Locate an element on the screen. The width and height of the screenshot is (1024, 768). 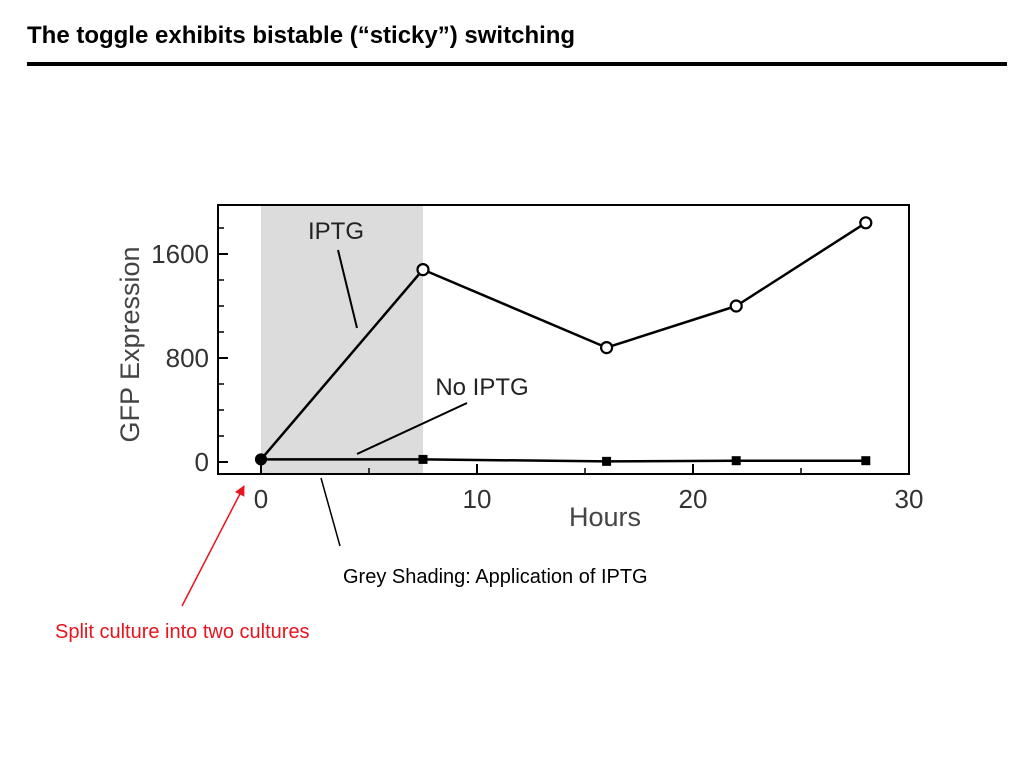
start-point-marker is located at coordinates (261, 459).